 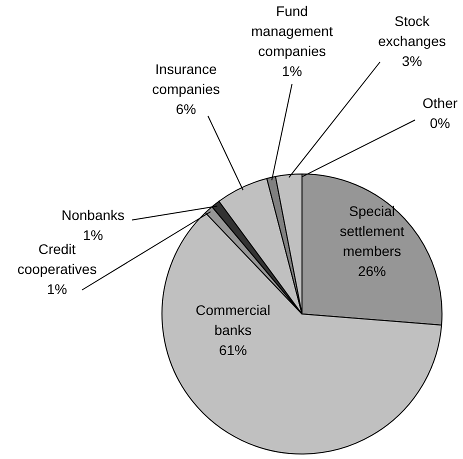 I want to click on text: 0%, so click(x=440, y=123).